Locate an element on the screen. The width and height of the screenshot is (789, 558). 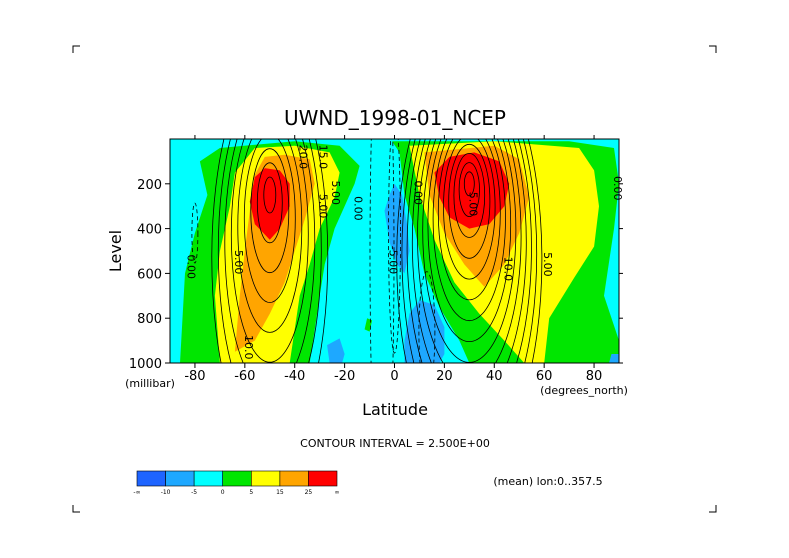
colorbar-tick-label: -5 is located at coordinates (194, 492).